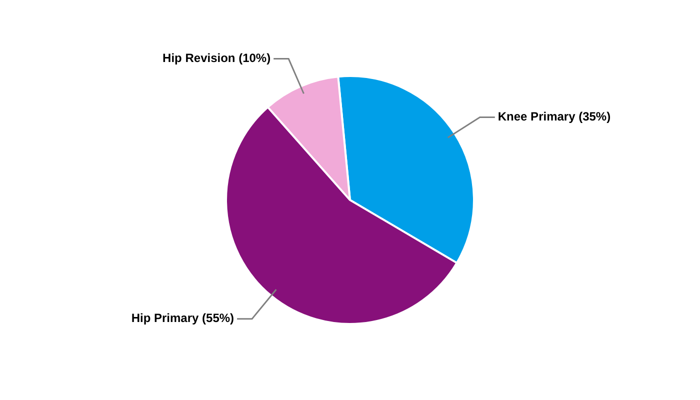 Image resolution: width=700 pixels, height=400 pixels. I want to click on slice-label: Knee Primary (35%), so click(554, 117).